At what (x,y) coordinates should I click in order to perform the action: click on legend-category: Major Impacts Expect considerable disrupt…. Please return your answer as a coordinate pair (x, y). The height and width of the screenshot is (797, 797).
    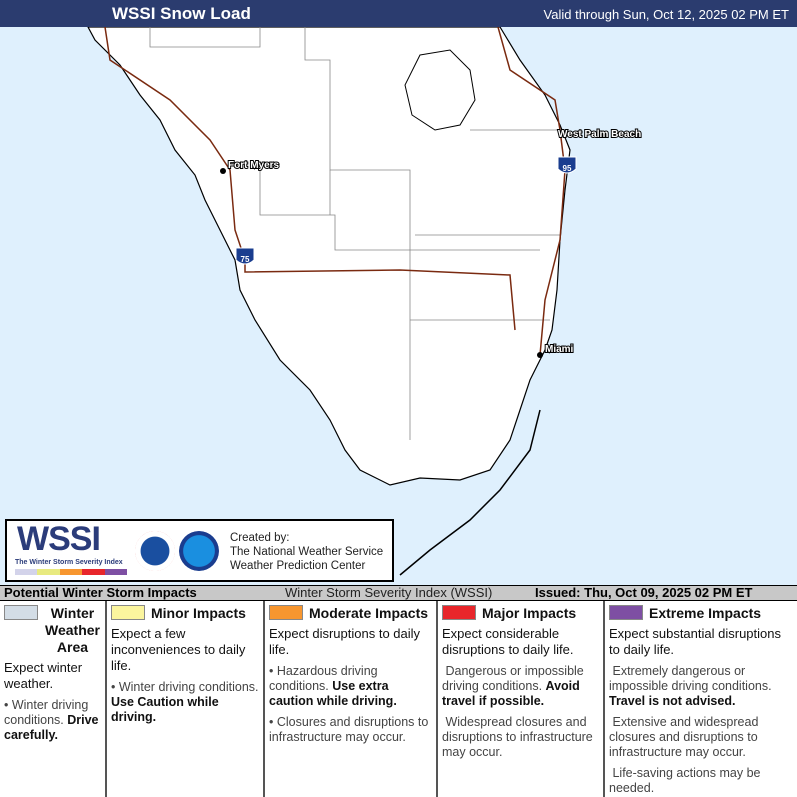
    Looking at the image, I should click on (521, 699).